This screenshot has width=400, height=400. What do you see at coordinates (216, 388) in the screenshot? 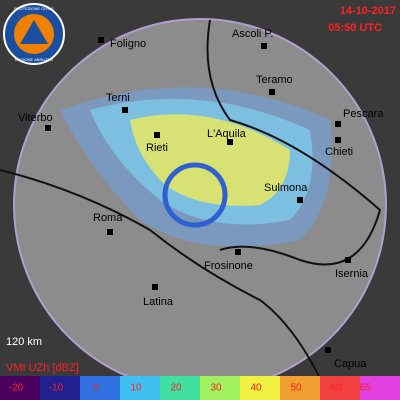
I see `legend-tick: 30` at bounding box center [216, 388].